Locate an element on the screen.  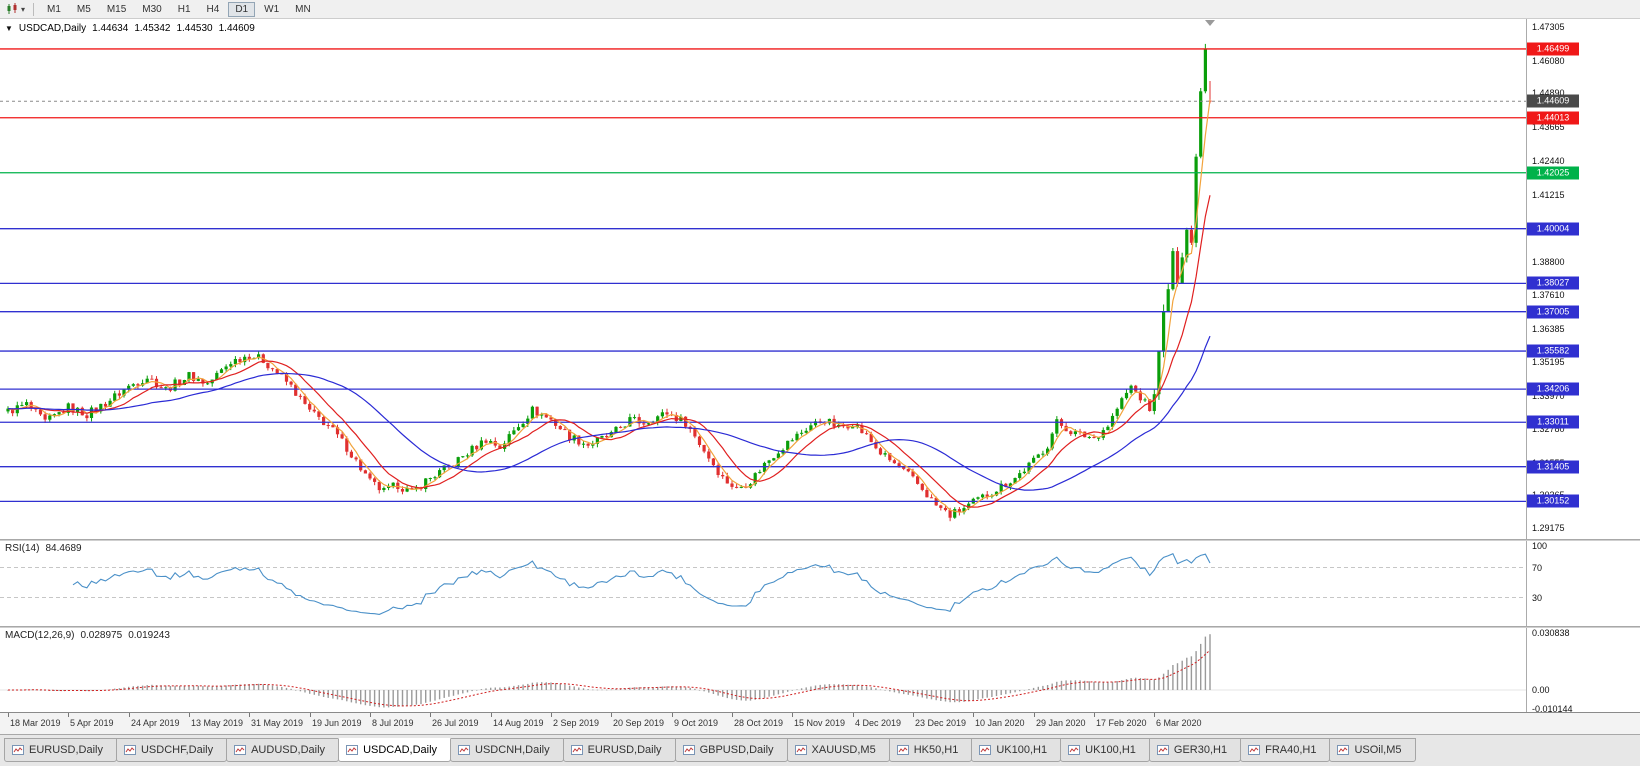
price-tick: 1.33970 is located at coordinates (1548, 395).